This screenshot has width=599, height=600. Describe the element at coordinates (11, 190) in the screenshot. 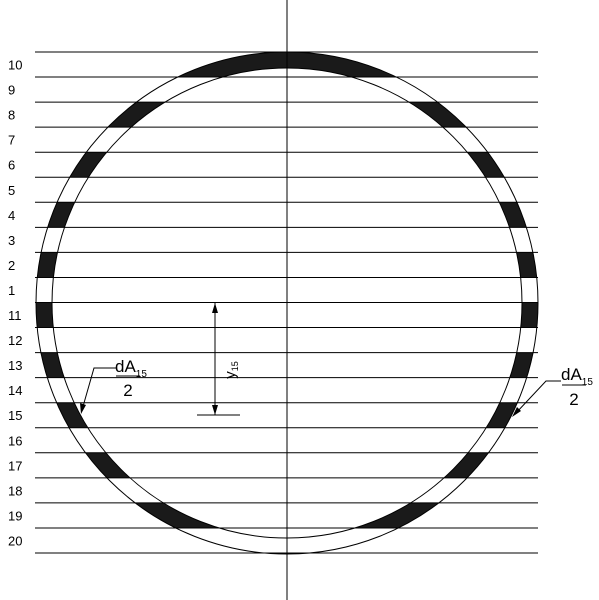

I see `row-label: 5` at that location.